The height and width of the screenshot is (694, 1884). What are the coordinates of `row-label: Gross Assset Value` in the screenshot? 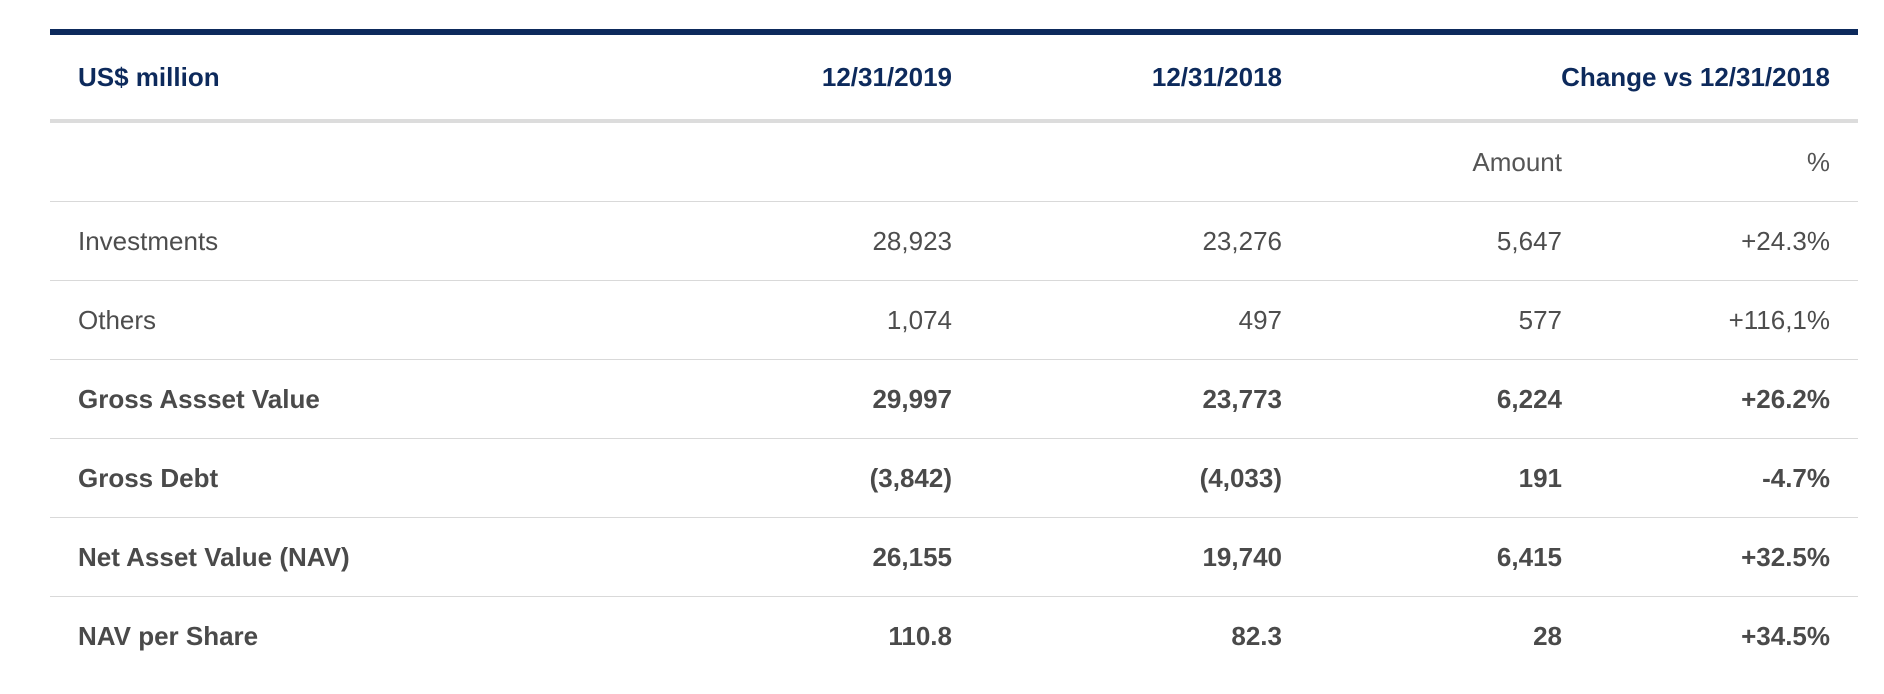 It's located at (325, 399).